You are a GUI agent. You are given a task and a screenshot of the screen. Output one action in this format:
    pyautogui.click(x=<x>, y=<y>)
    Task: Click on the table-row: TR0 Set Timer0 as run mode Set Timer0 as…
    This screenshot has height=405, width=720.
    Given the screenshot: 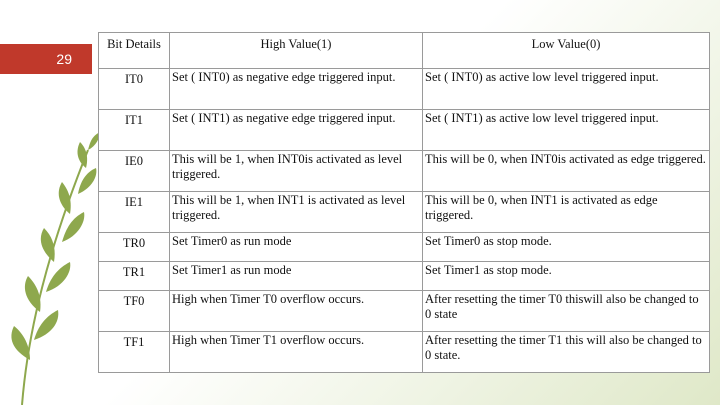 What is the action you would take?
    pyautogui.click(x=404, y=247)
    